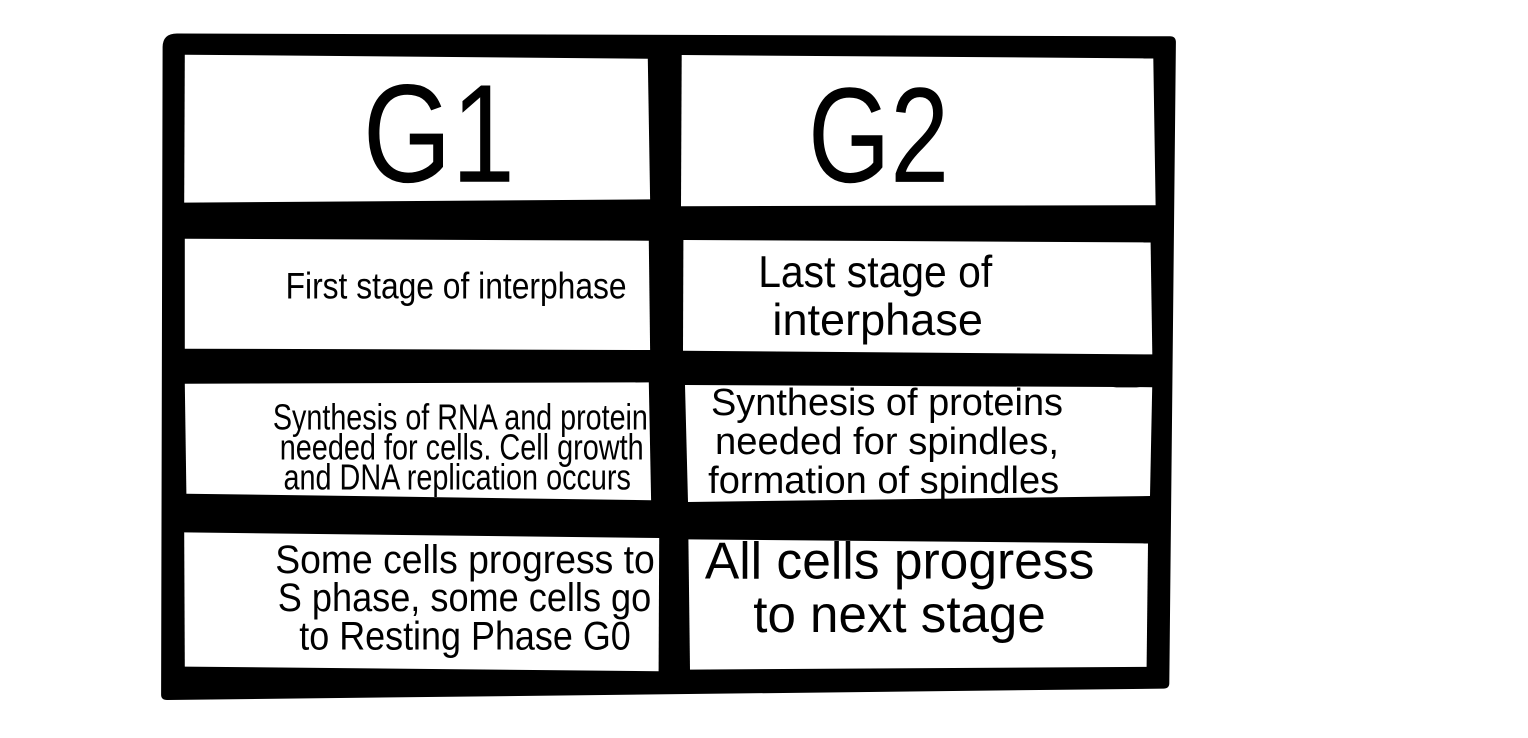  Describe the element at coordinates (887, 403) in the screenshot. I see `svg-text: Synthesis of proteins` at that location.